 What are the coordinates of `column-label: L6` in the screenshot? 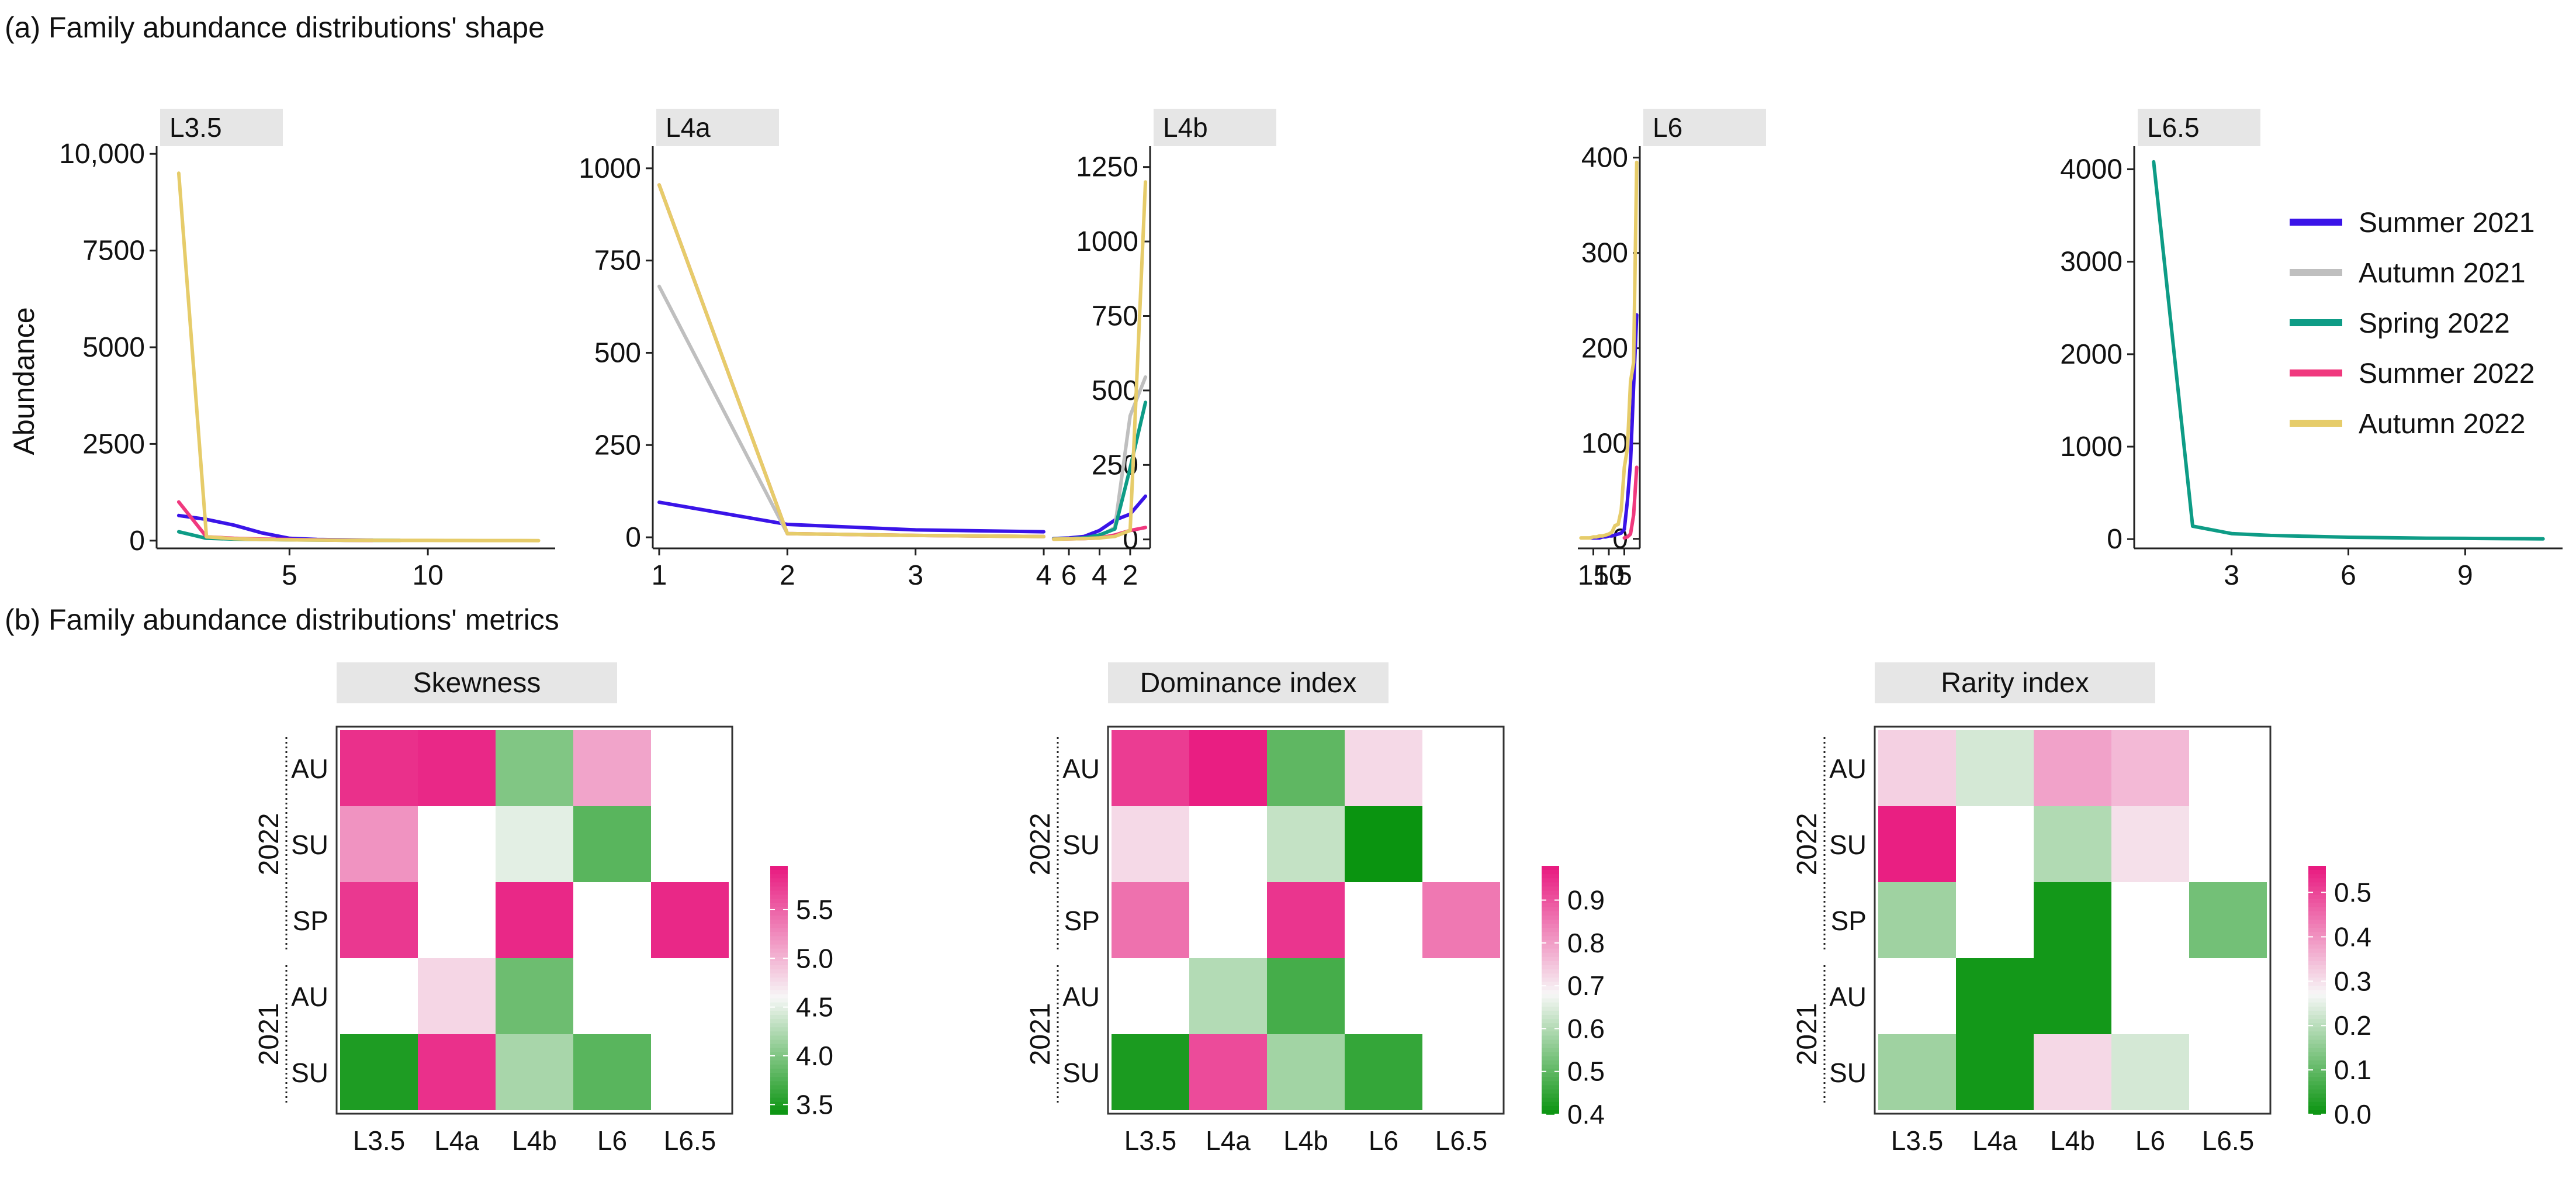 It's located at (1384, 1140).